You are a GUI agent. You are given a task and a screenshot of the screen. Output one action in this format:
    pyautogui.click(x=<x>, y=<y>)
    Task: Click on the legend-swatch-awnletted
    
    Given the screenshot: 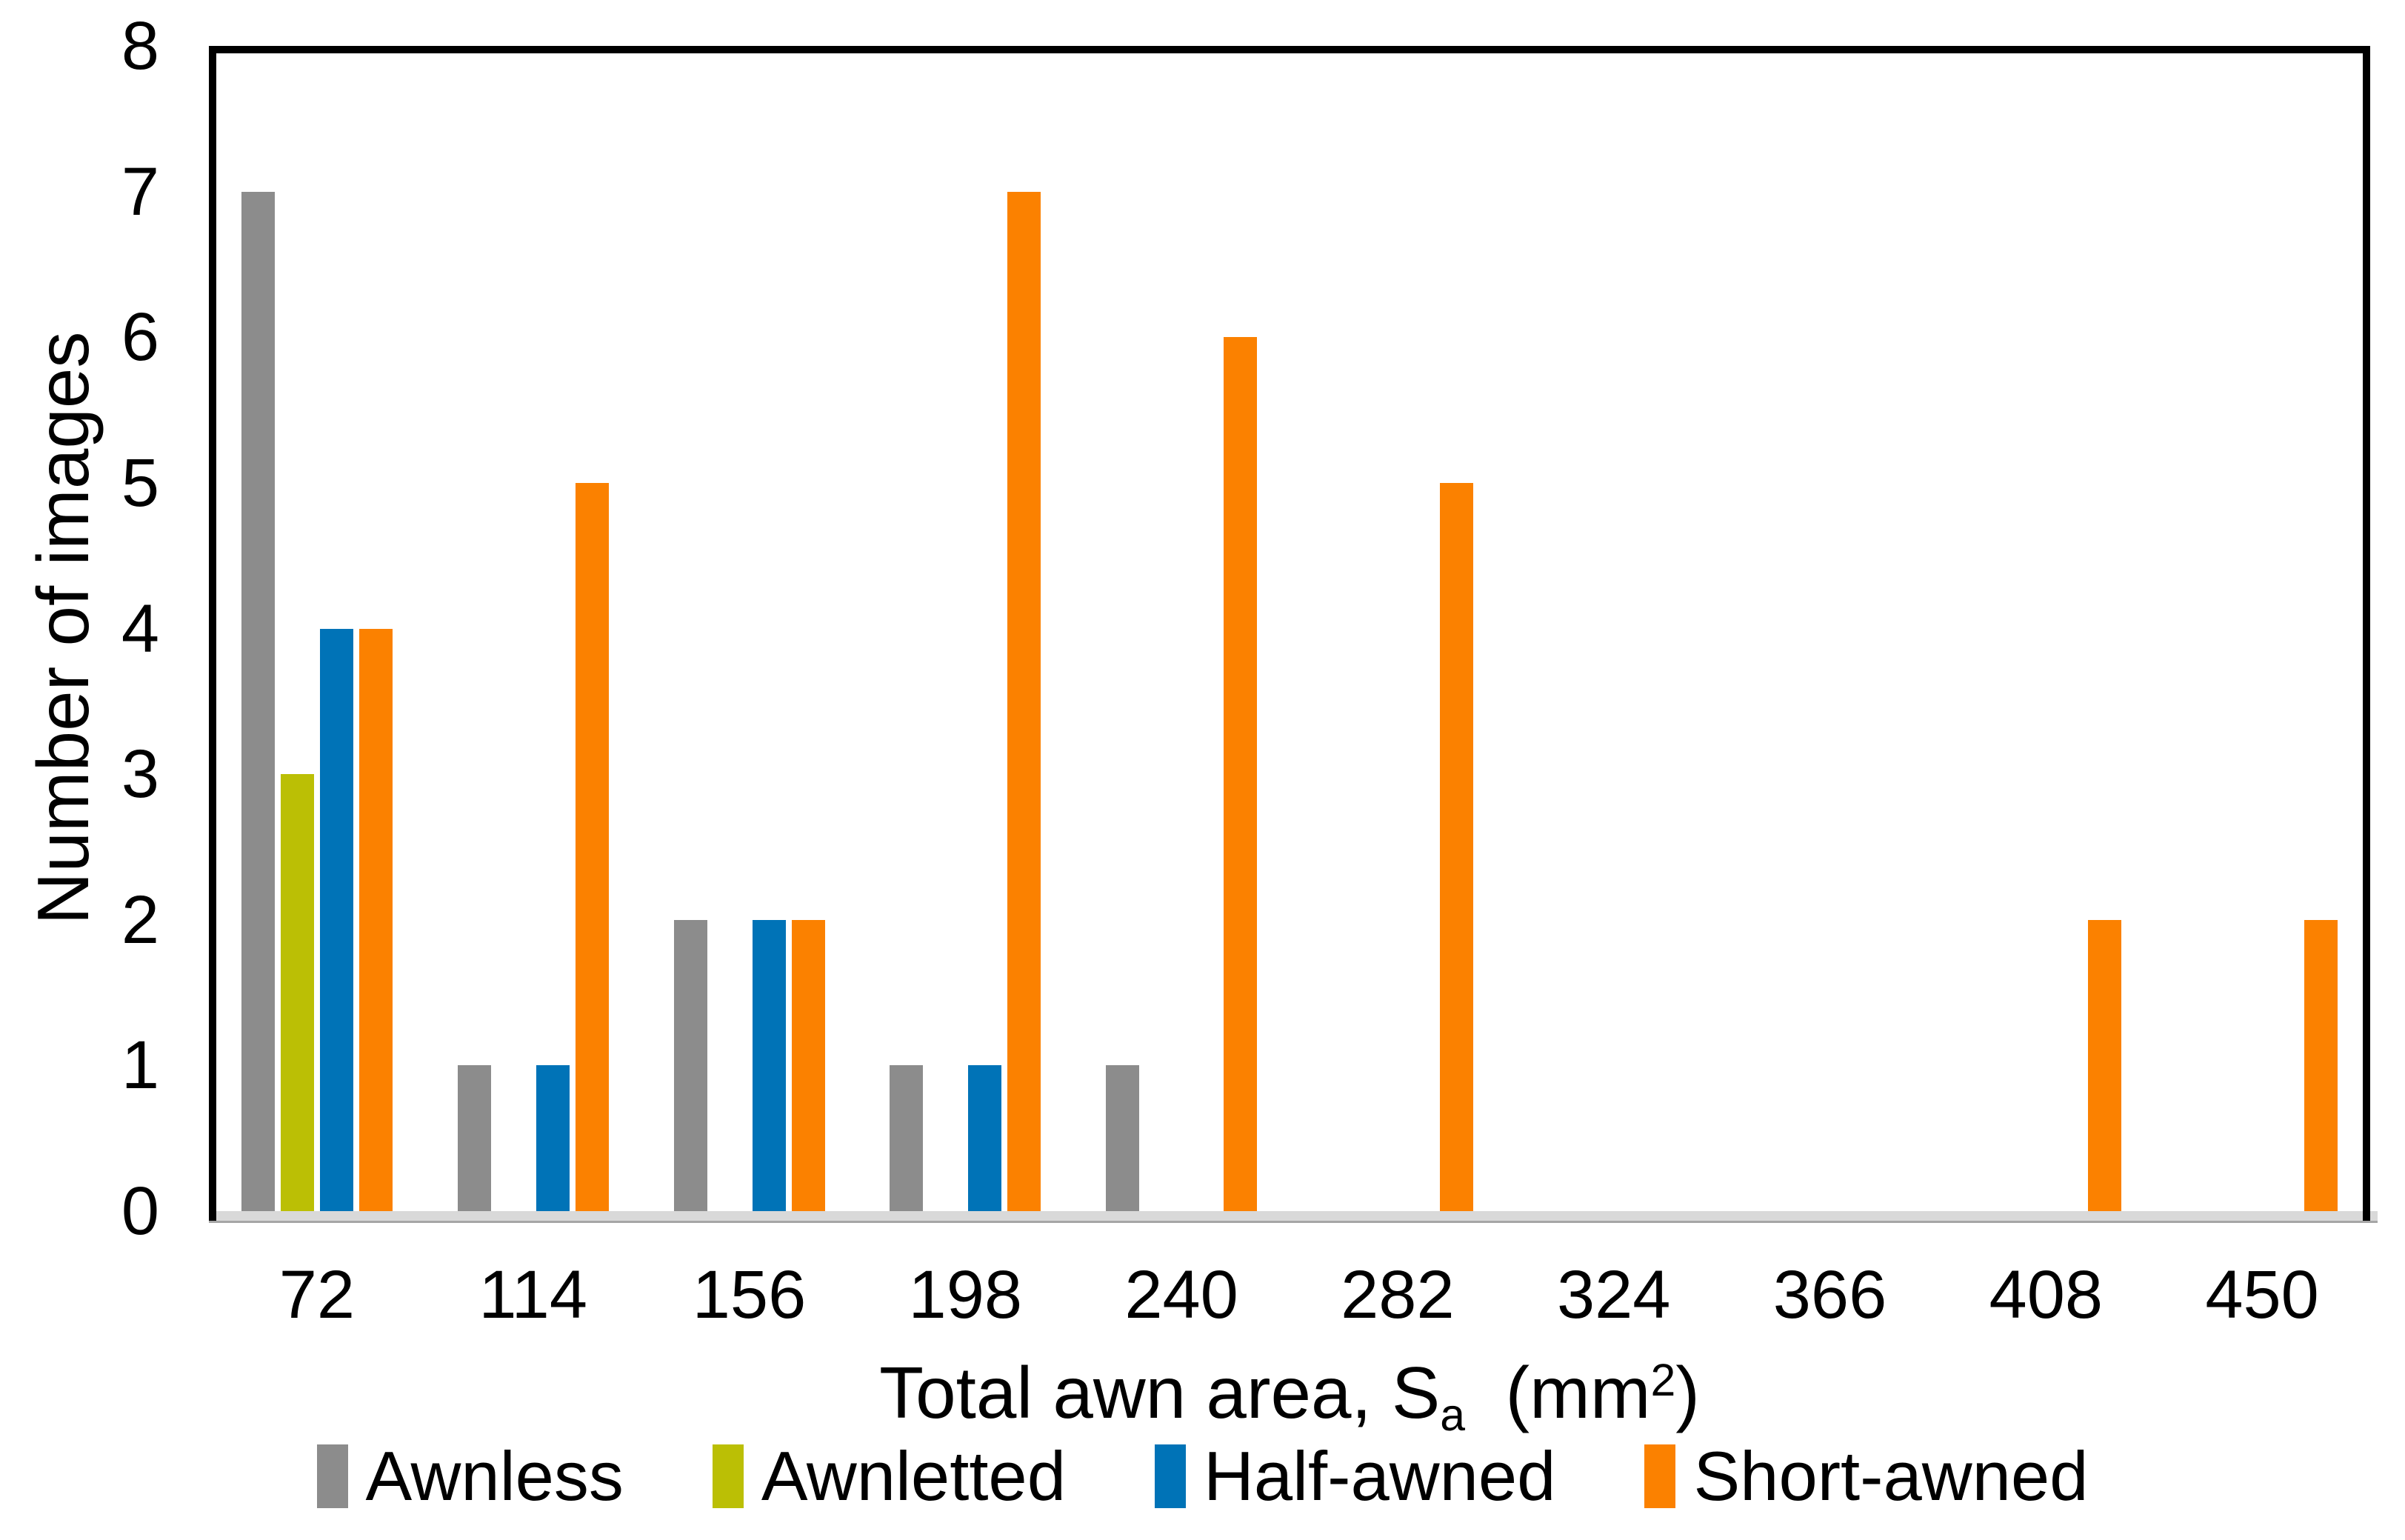 What is the action you would take?
    pyautogui.click(x=728, y=1476)
    